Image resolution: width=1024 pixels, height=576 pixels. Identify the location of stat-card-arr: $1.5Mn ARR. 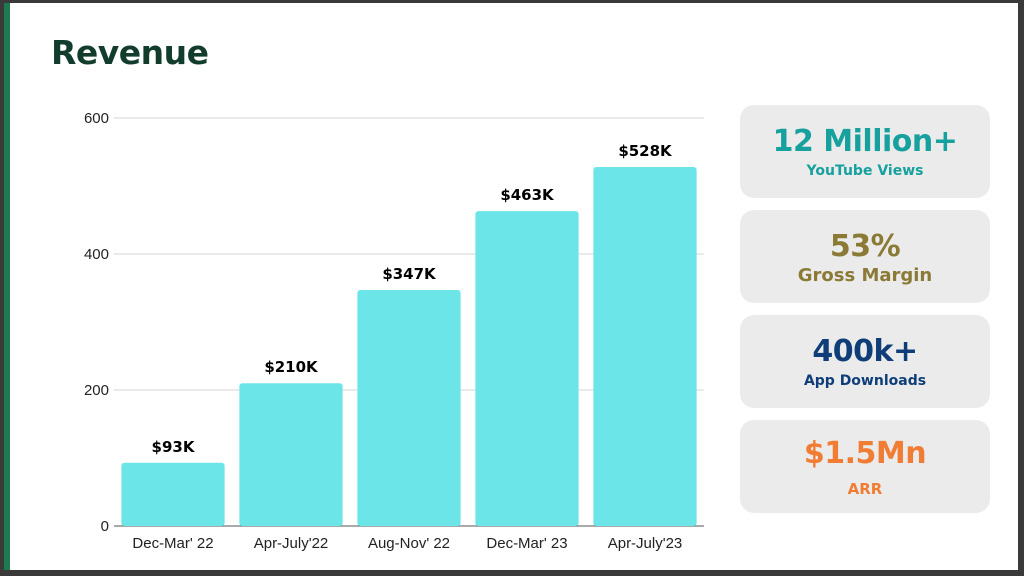
(865, 466).